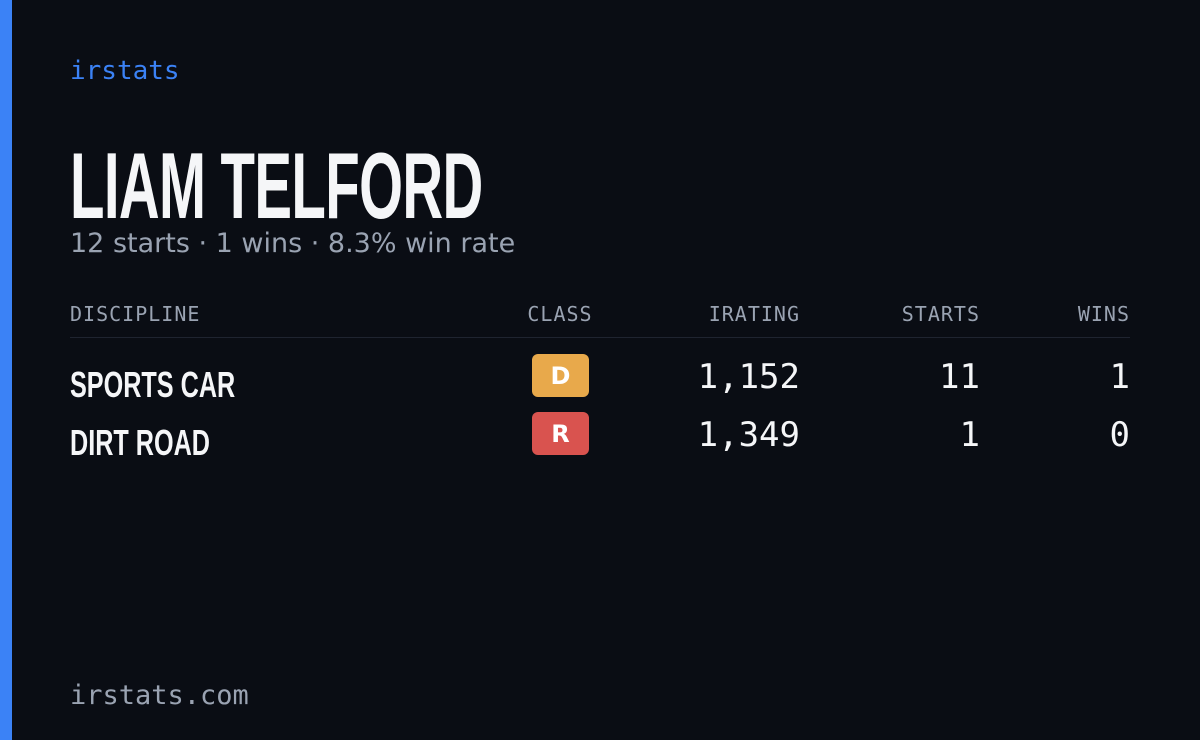 This screenshot has width=1200, height=740. I want to click on discipline: SPORTS CAR, so click(153, 384).